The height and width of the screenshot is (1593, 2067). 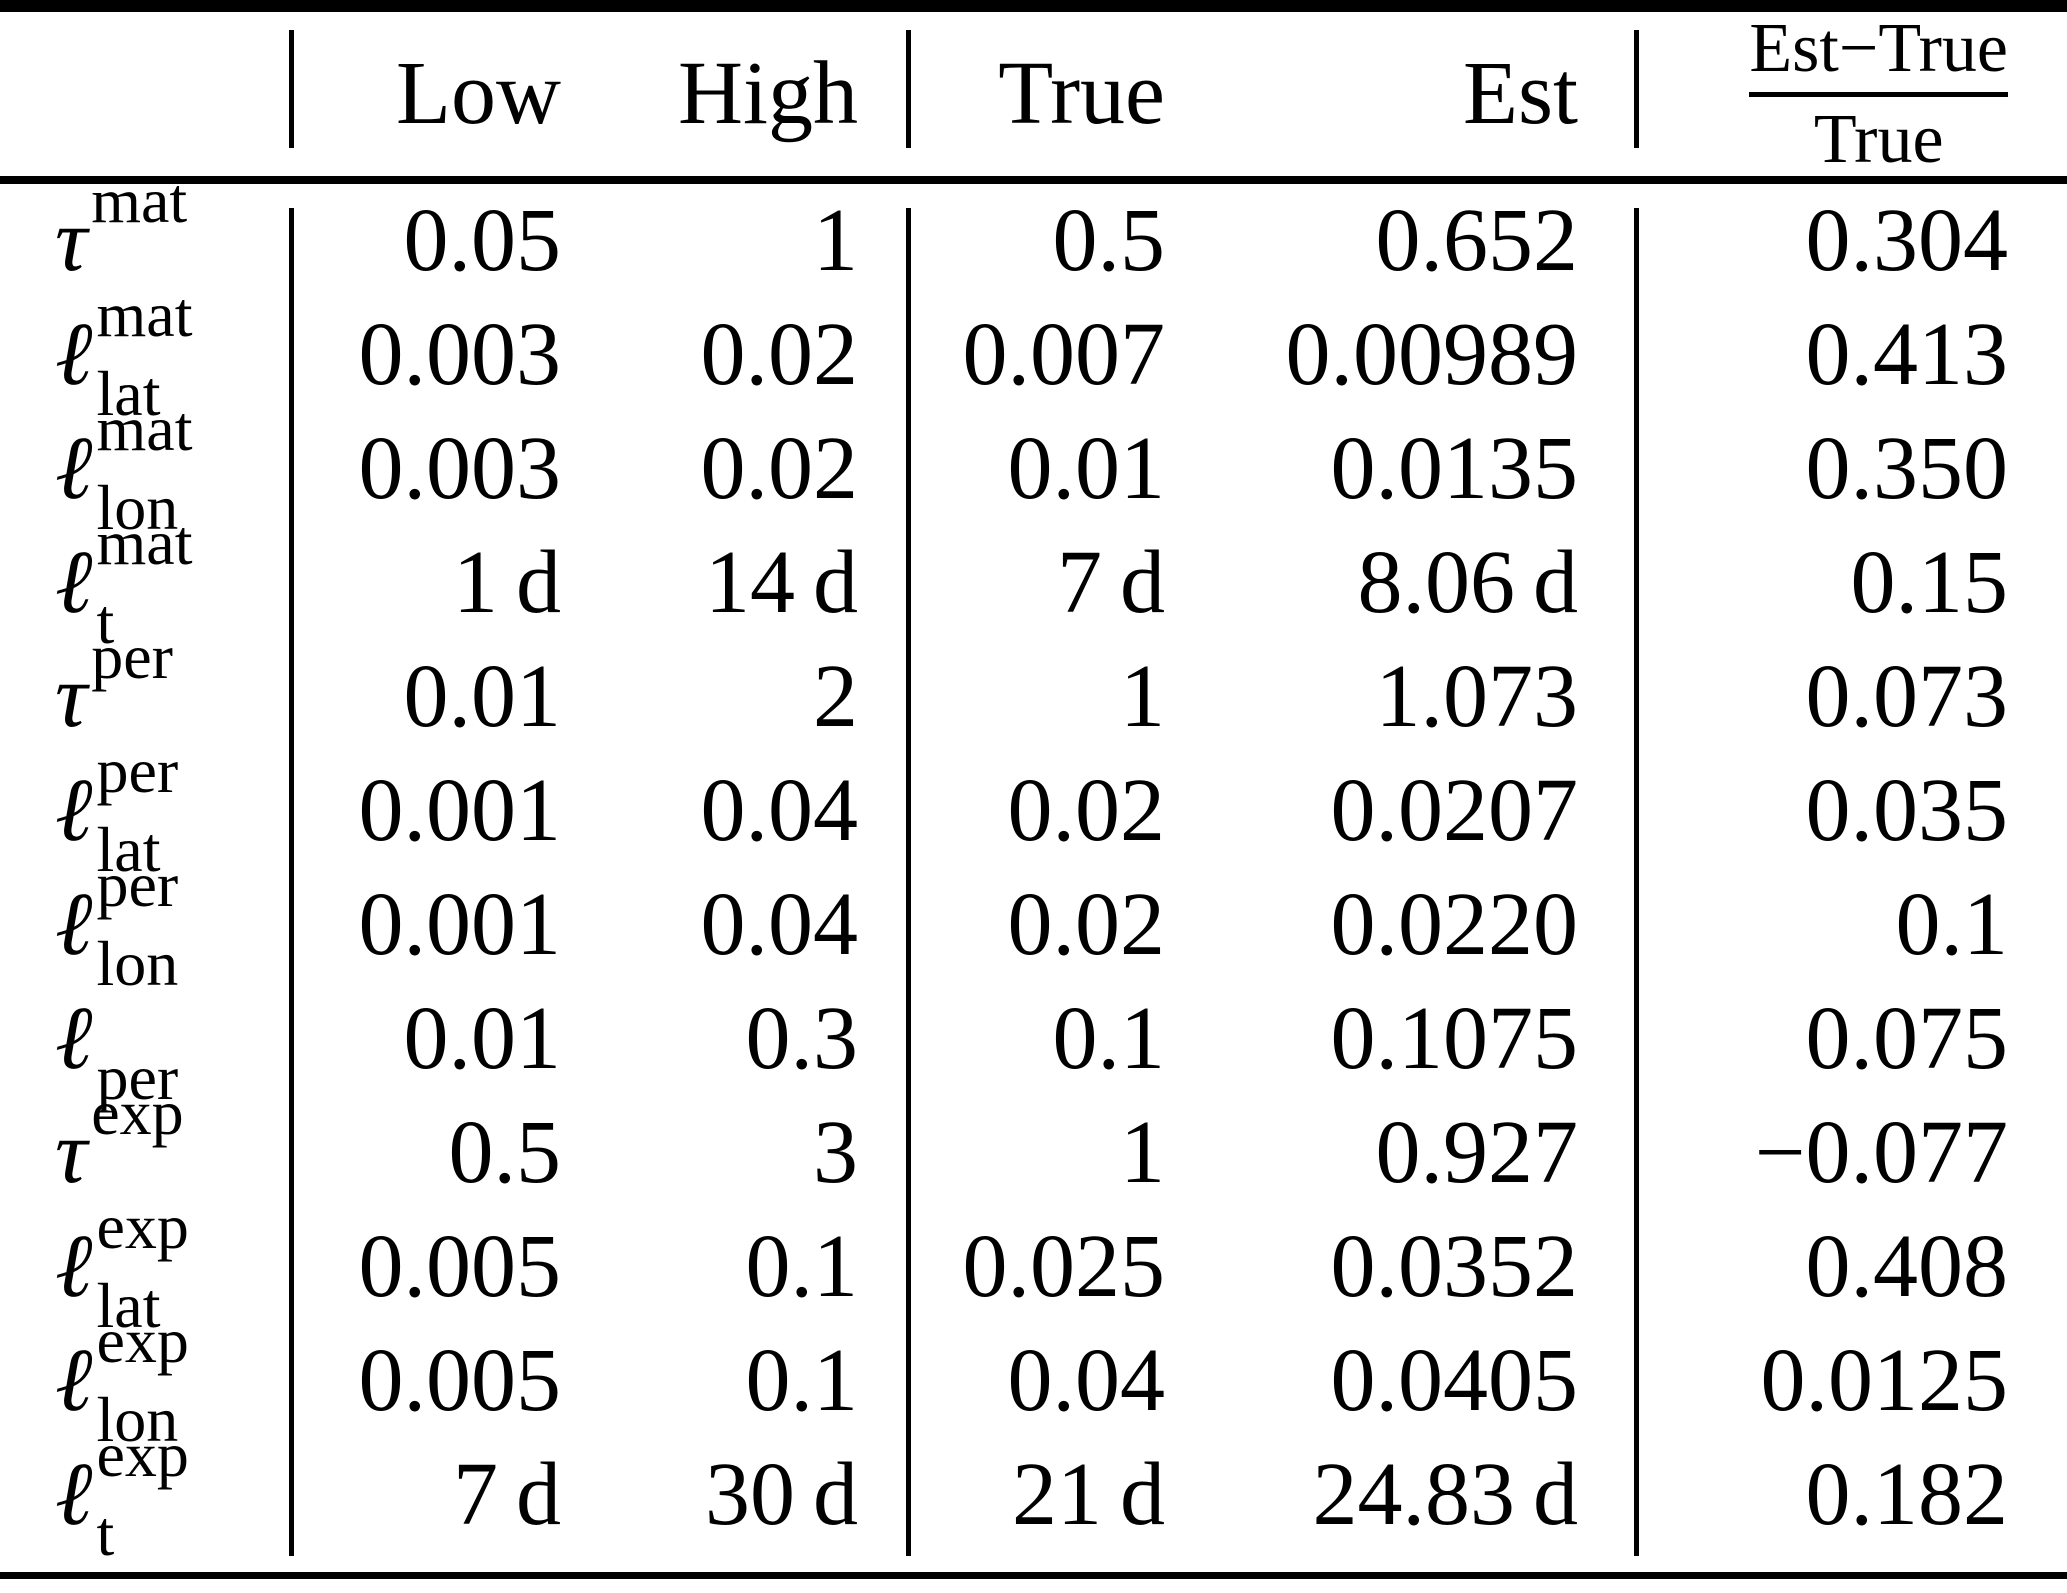 I want to click on relative-error-value: 0.182, so click(x=1907, y=1494).